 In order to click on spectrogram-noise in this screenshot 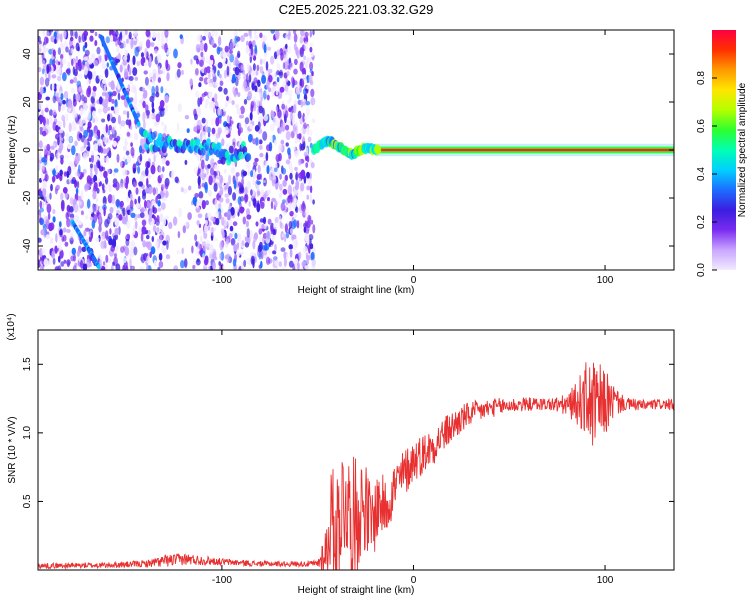, I will do `click(177, 150)`.